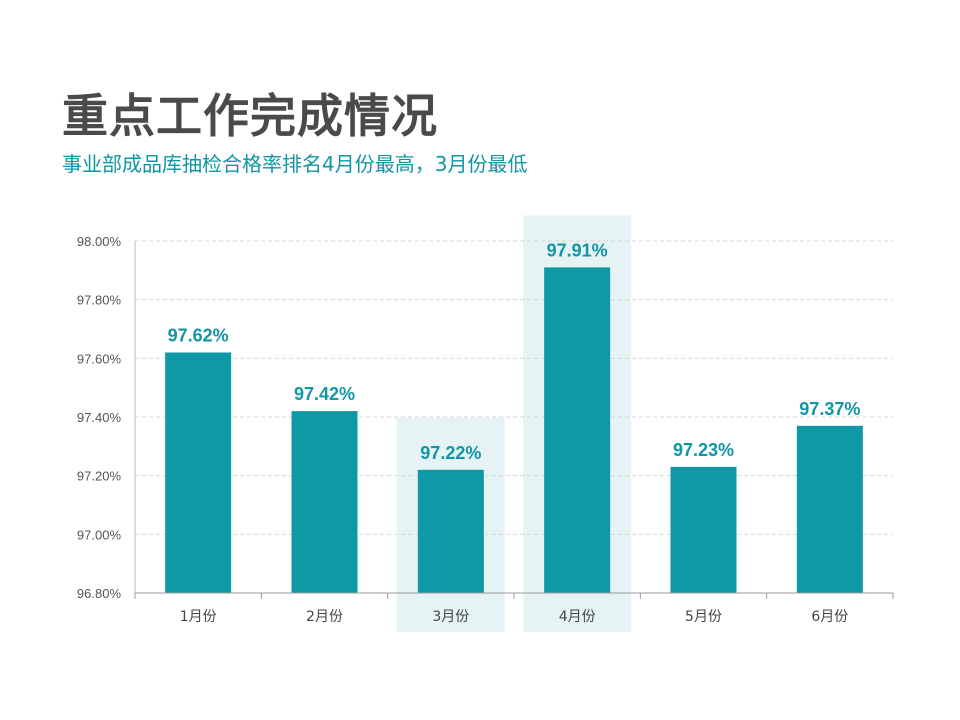  What do you see at coordinates (99, 534) in the screenshot?
I see `y-tick-label: 97.00%` at bounding box center [99, 534].